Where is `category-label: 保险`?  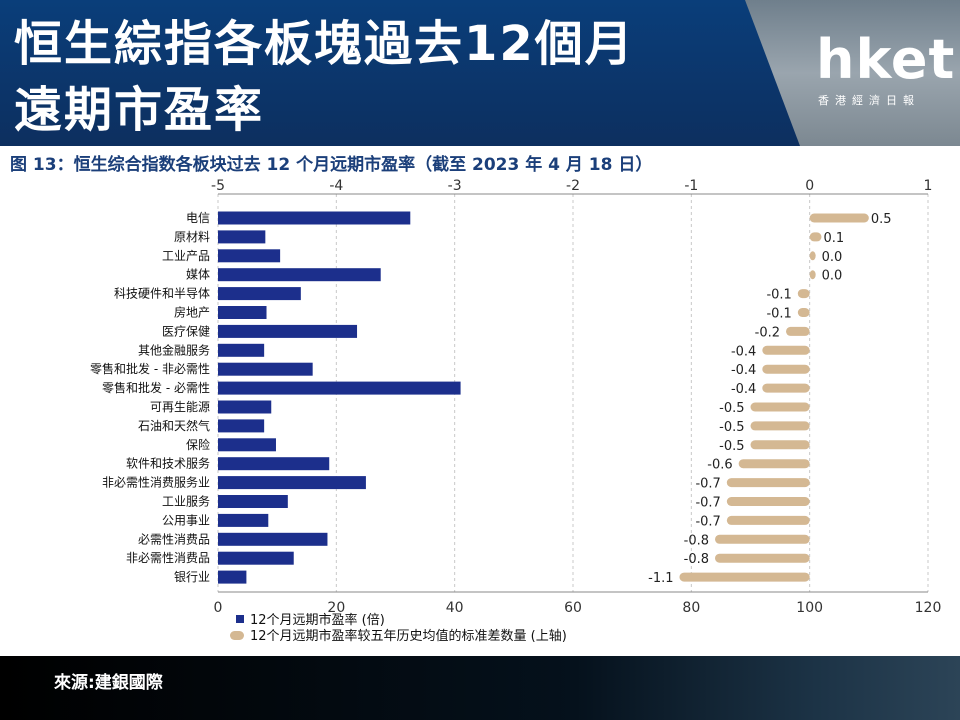
category-label: 保险 is located at coordinates (198, 444).